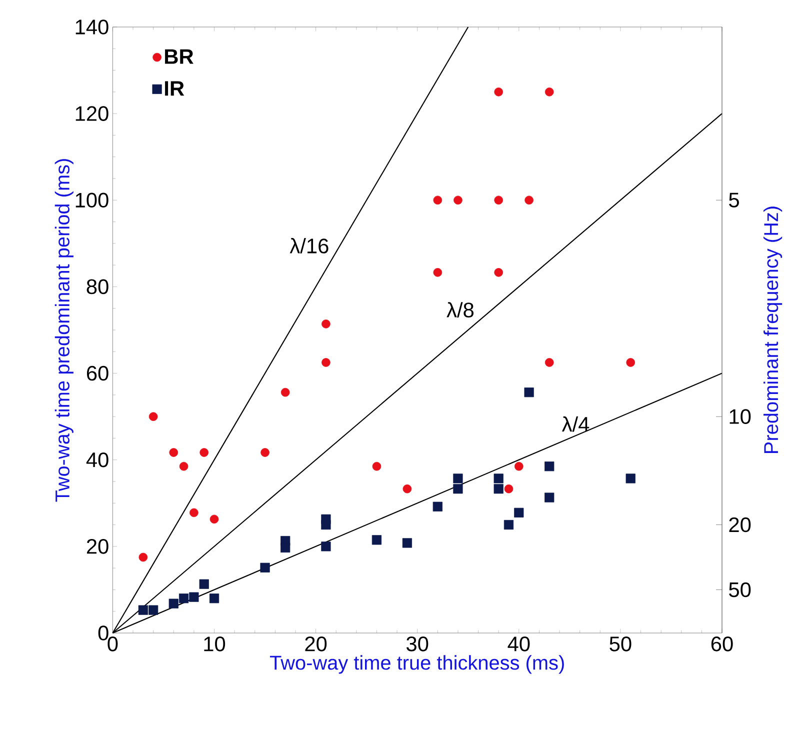 The height and width of the screenshot is (737, 806). I want to click on x-tick-label: 0, so click(113, 644).